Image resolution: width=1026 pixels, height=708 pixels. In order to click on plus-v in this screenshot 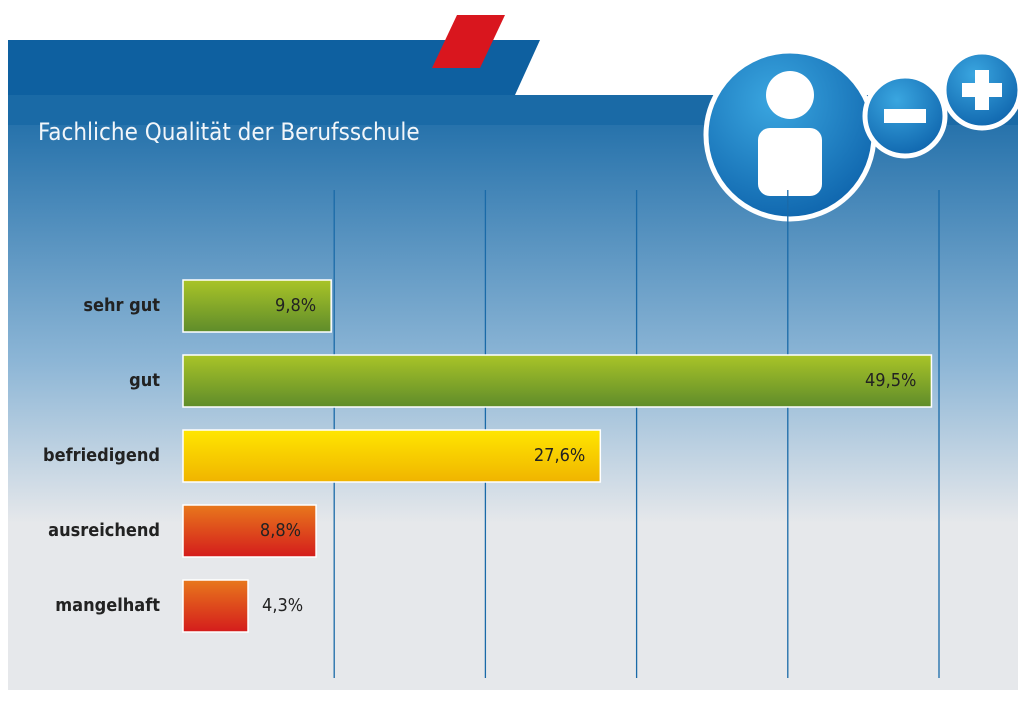, I will do `click(982, 90)`.